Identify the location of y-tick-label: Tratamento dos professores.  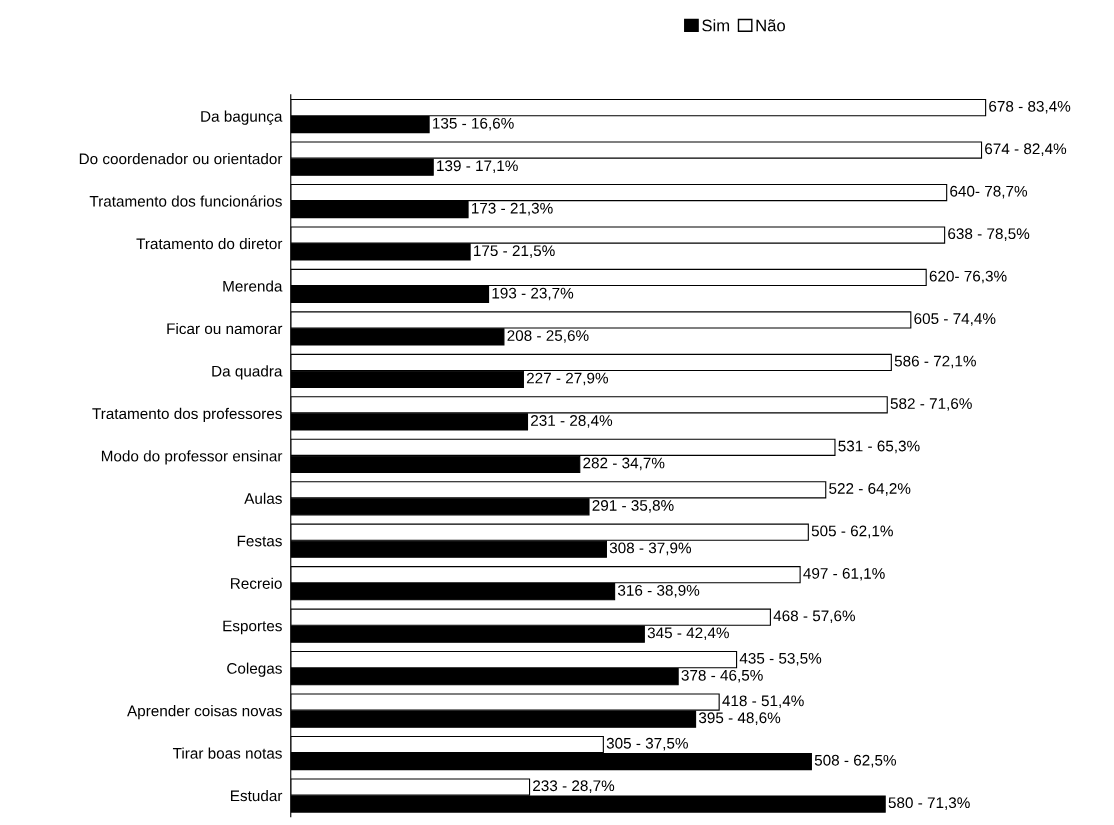
(187, 415).